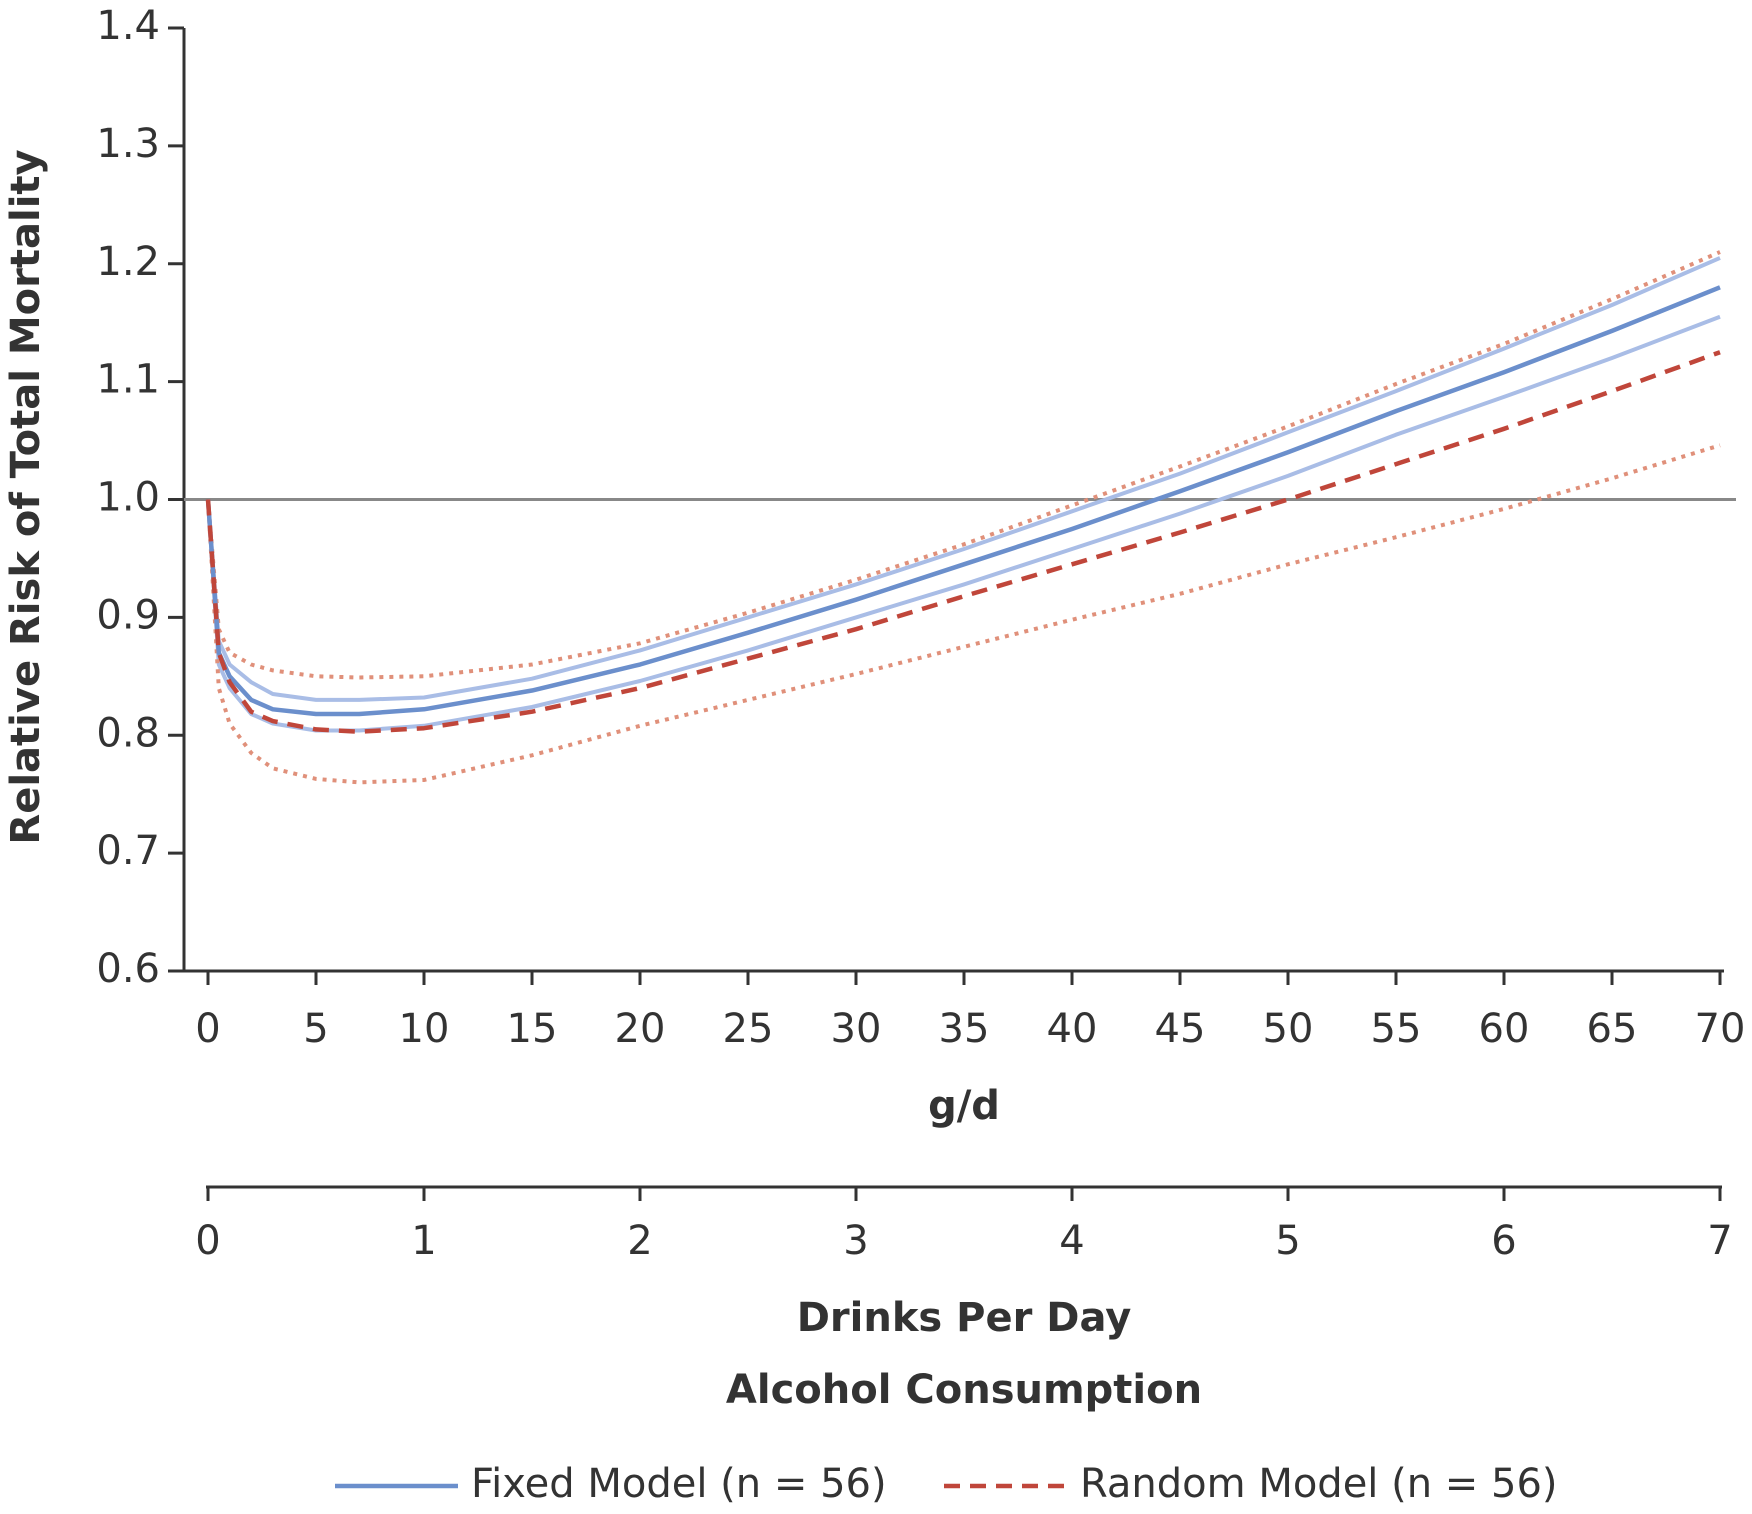 This screenshot has width=1752, height=1514. What do you see at coordinates (964, 1029) in the screenshot?
I see `x-tick-label: 35` at bounding box center [964, 1029].